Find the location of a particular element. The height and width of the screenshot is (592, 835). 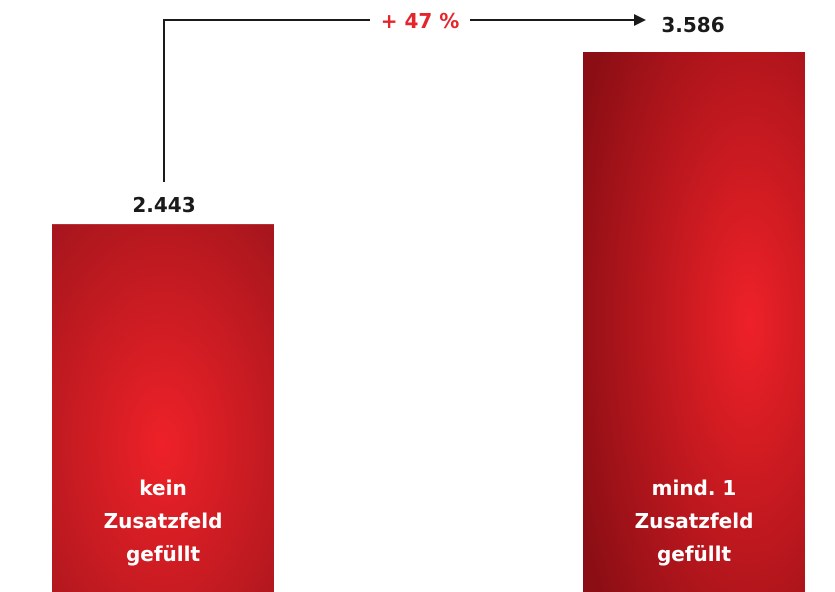

category-label-1-line-2: gefüllt is located at coordinates (694, 554).